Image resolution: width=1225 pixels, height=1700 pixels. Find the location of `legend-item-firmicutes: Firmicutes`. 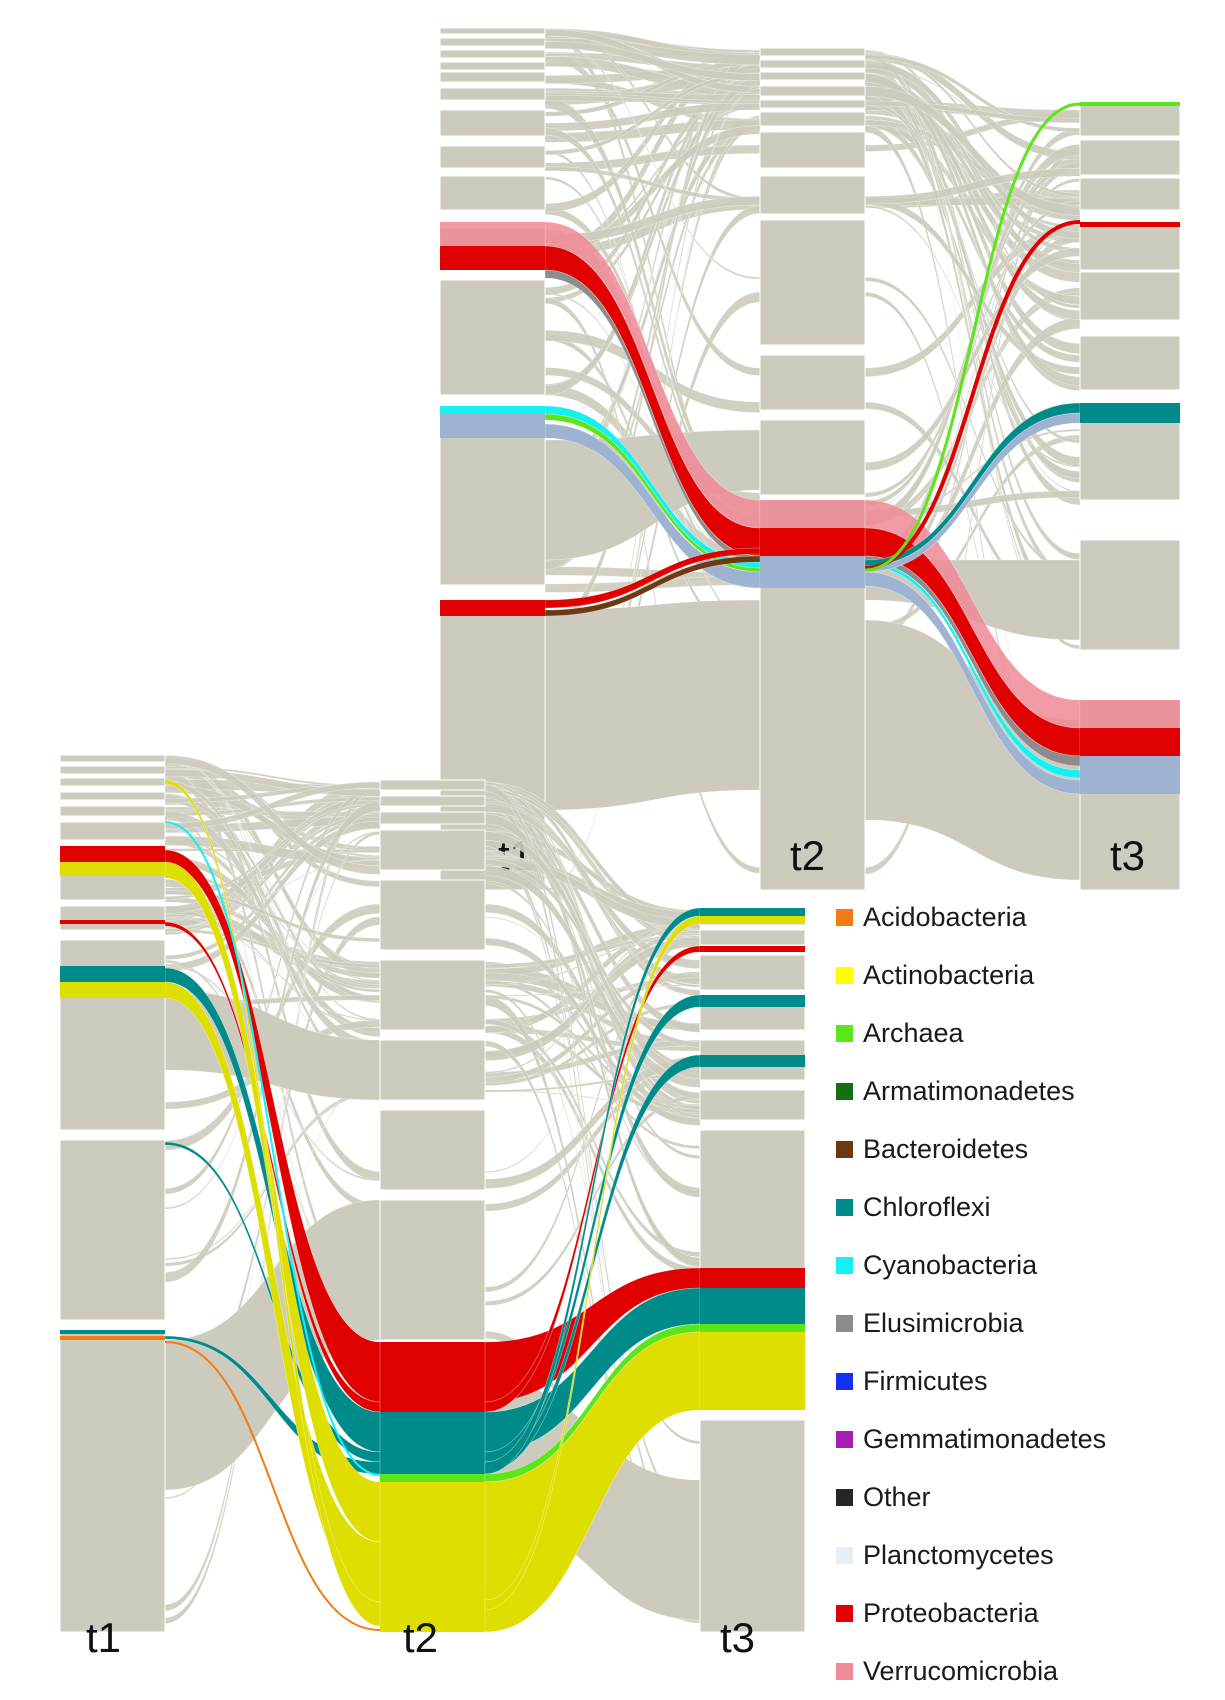

legend-item-firmicutes: Firmicutes is located at coordinates (1026, 1381).